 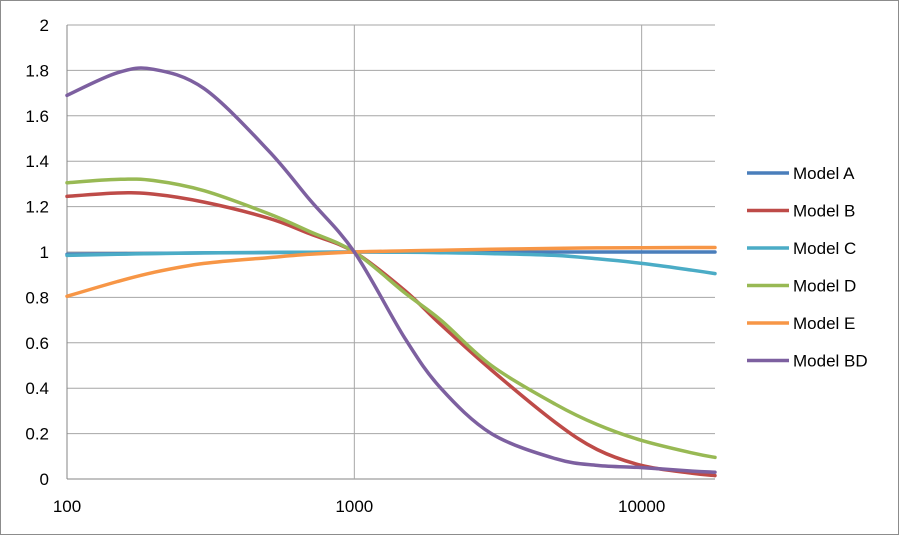 What do you see at coordinates (37, 116) in the screenshot?
I see `y-tick-label: 1.6` at bounding box center [37, 116].